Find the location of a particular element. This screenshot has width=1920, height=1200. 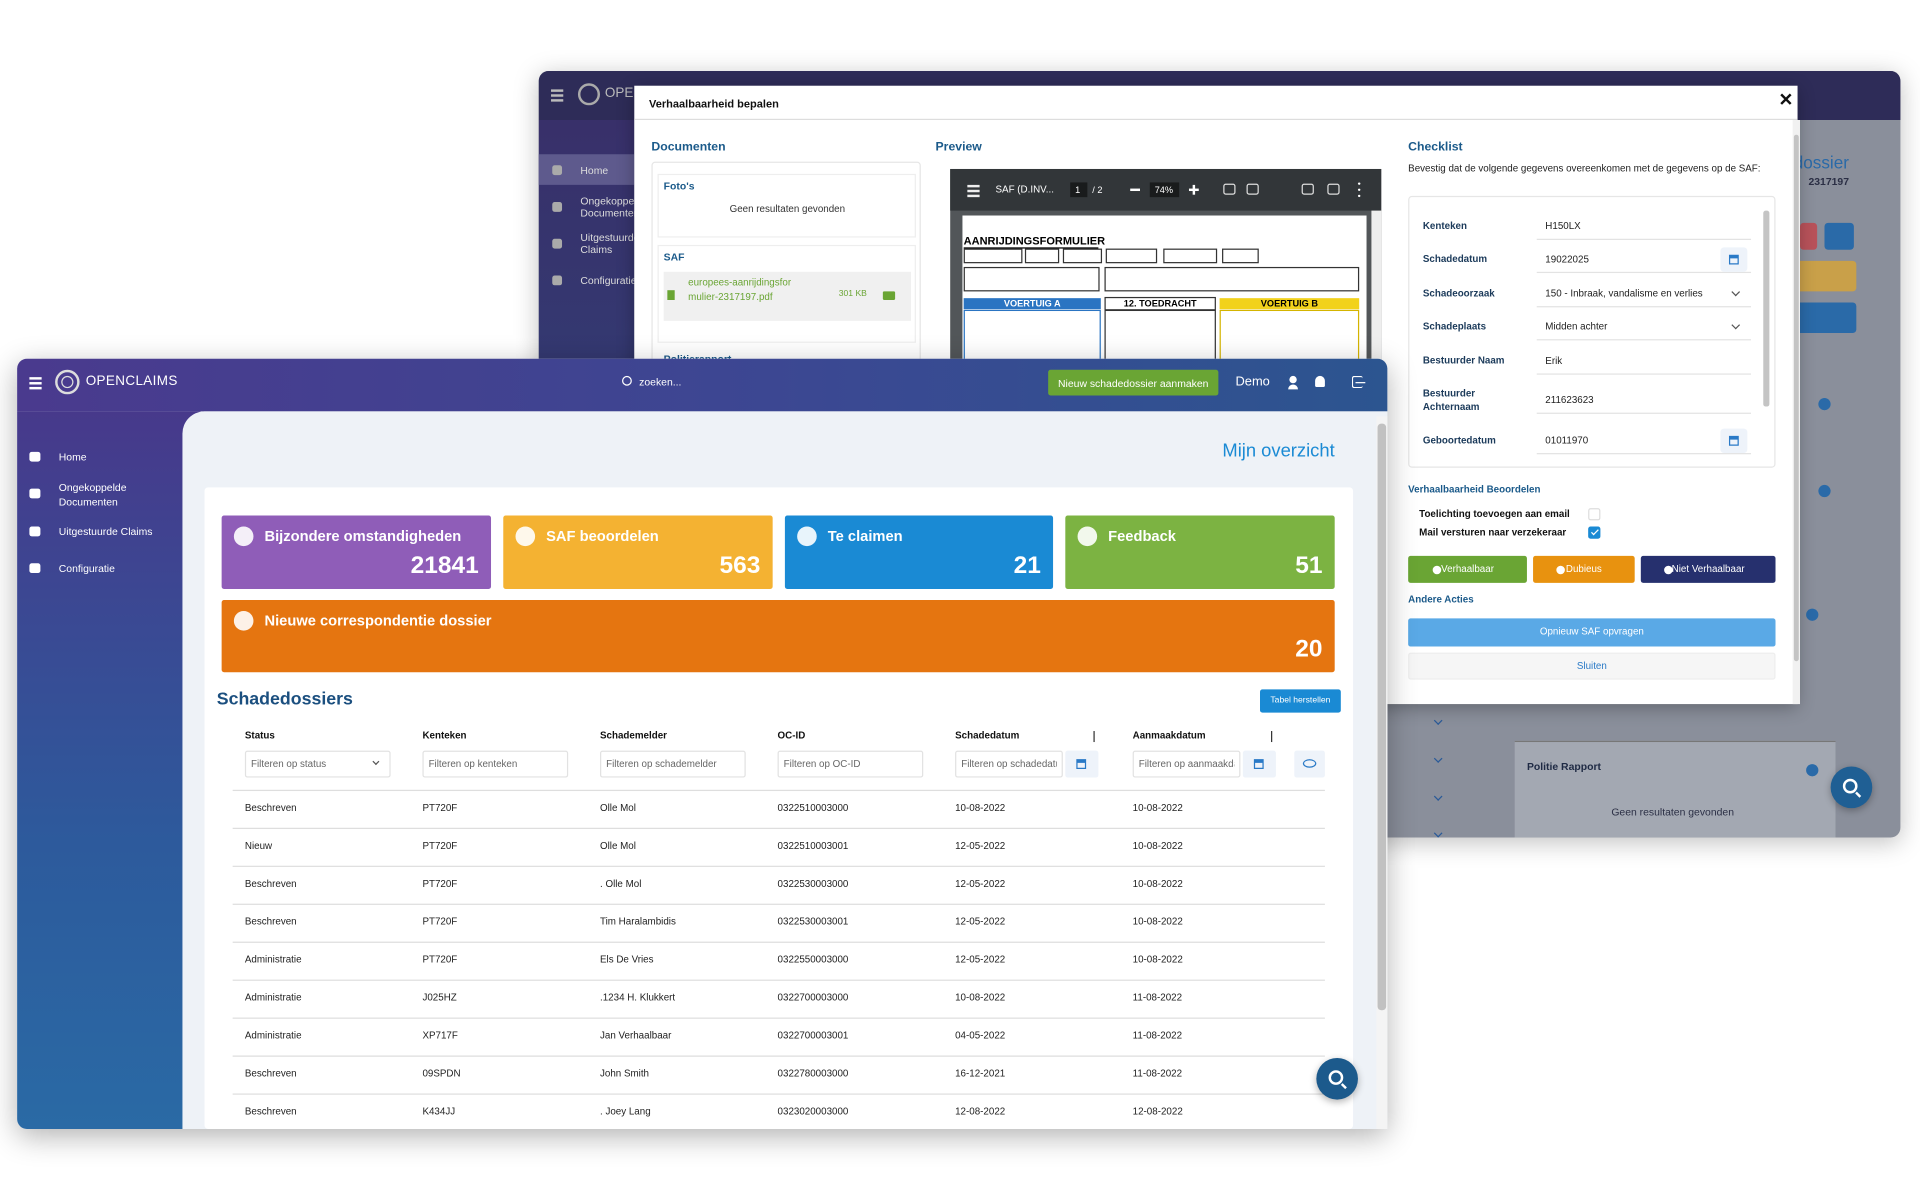

back-section-title: Politie Rapport is located at coordinates (1563, 766).